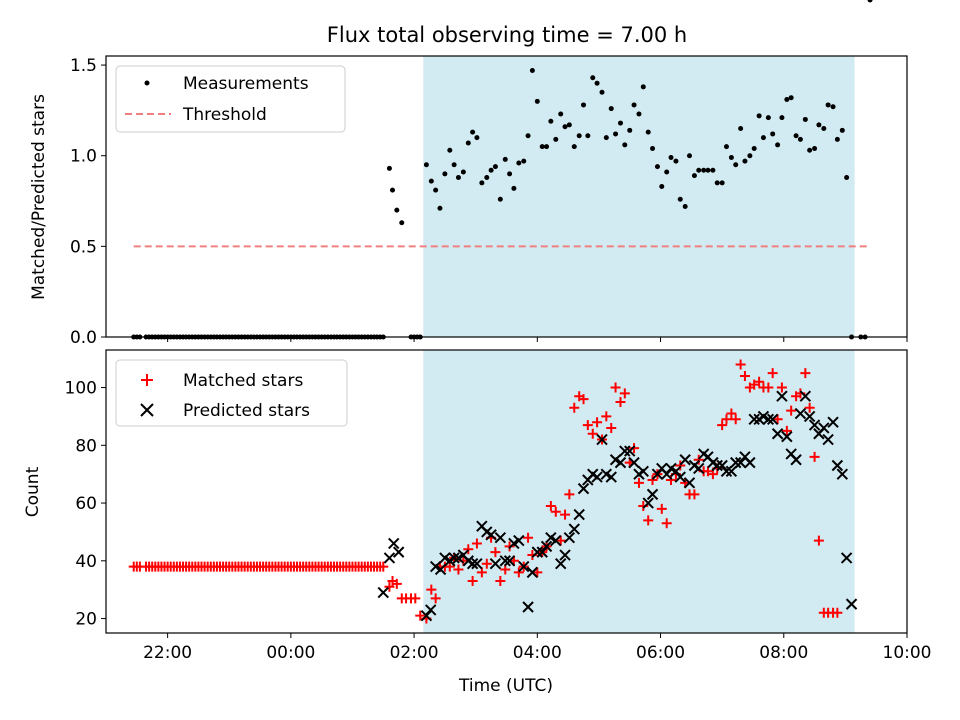  I want to click on chart-title: Flux total observing time = 7.00 h, so click(507, 35).